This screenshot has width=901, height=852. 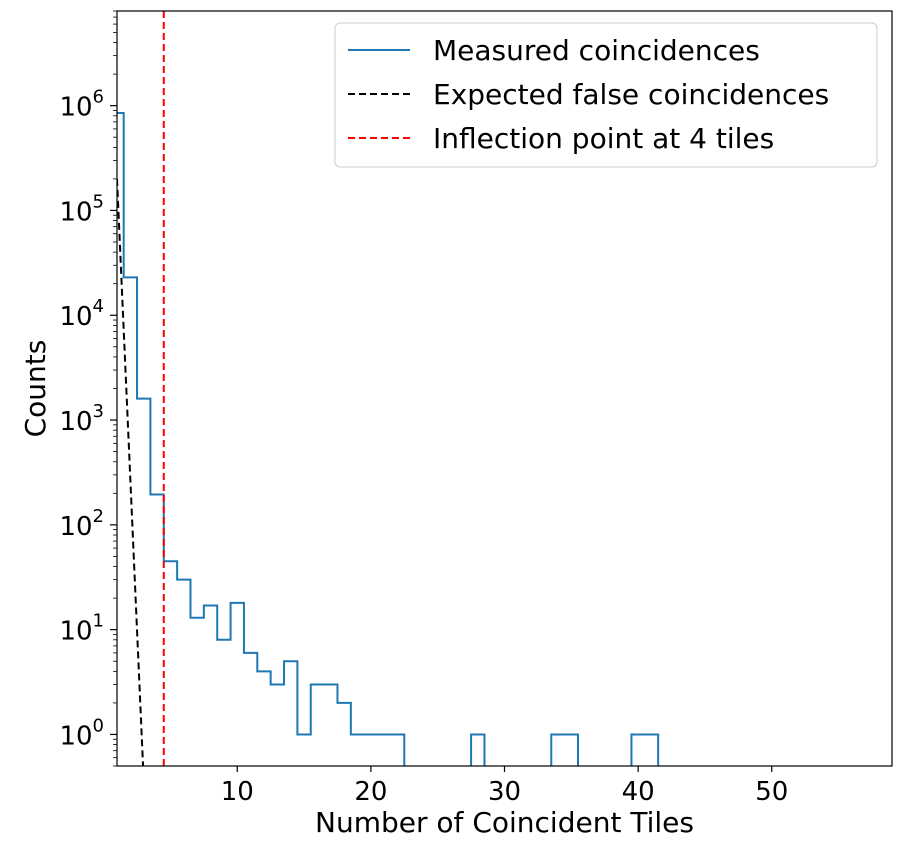 I want to click on y-tick-label: 10⁵, so click(x=81, y=209).